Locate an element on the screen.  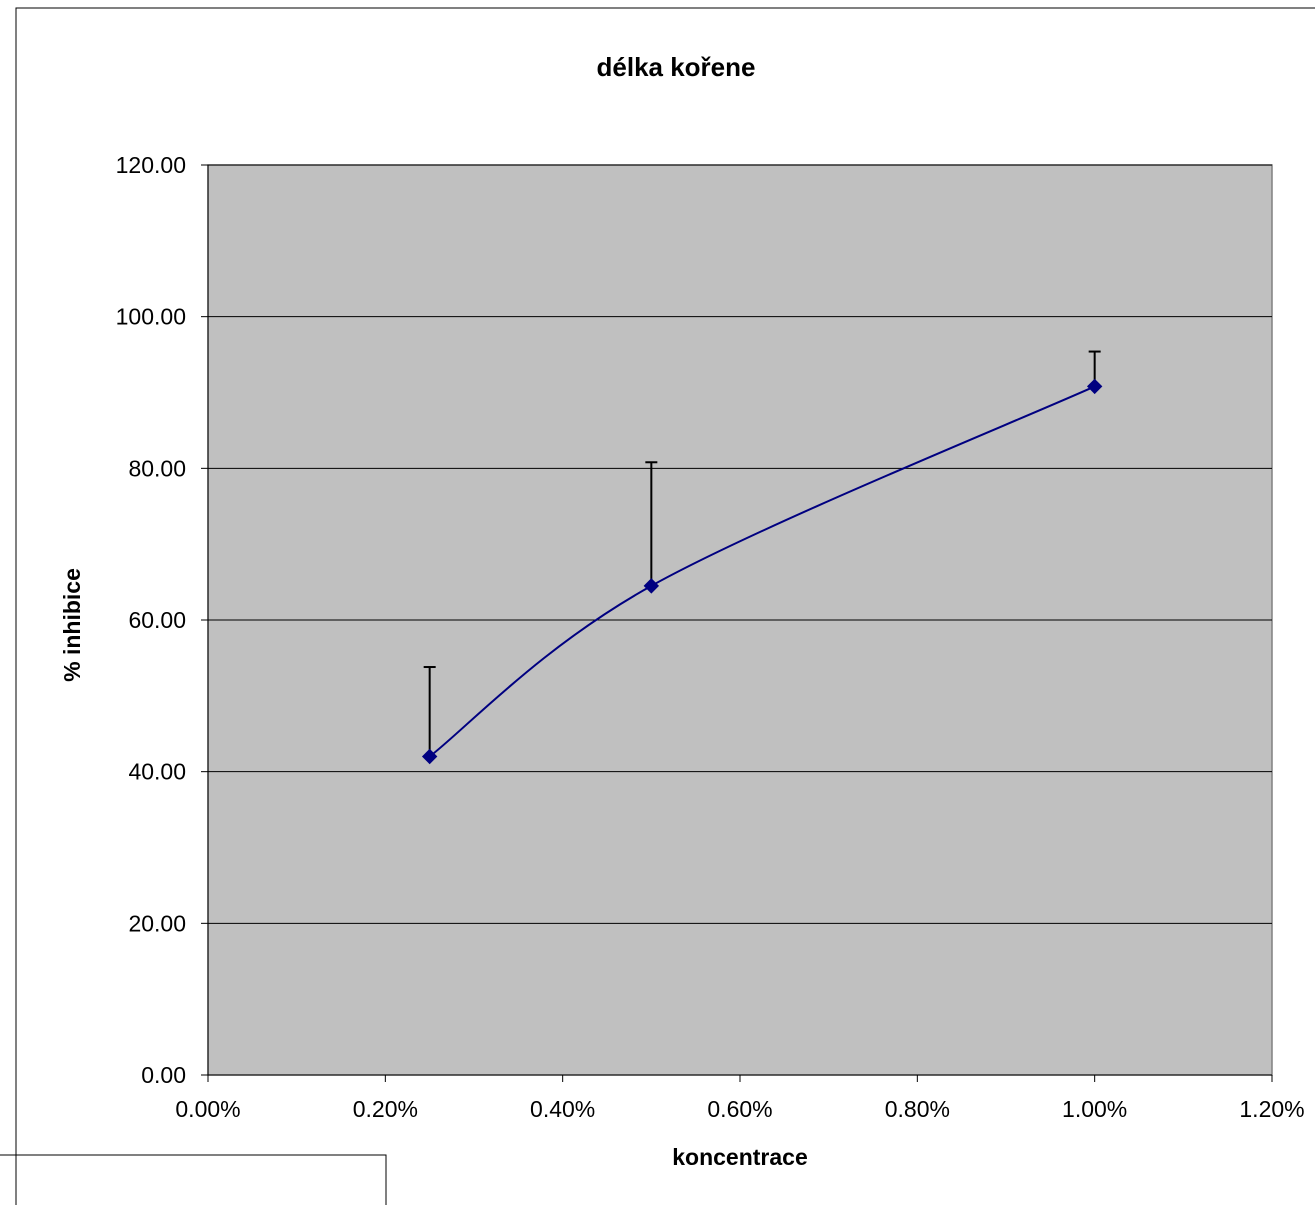
x-axis-ticks: 0.00% 0.20% 0.40% 0.60% 0.80% 1.00% 1.20% is located at coordinates (740, 1098).